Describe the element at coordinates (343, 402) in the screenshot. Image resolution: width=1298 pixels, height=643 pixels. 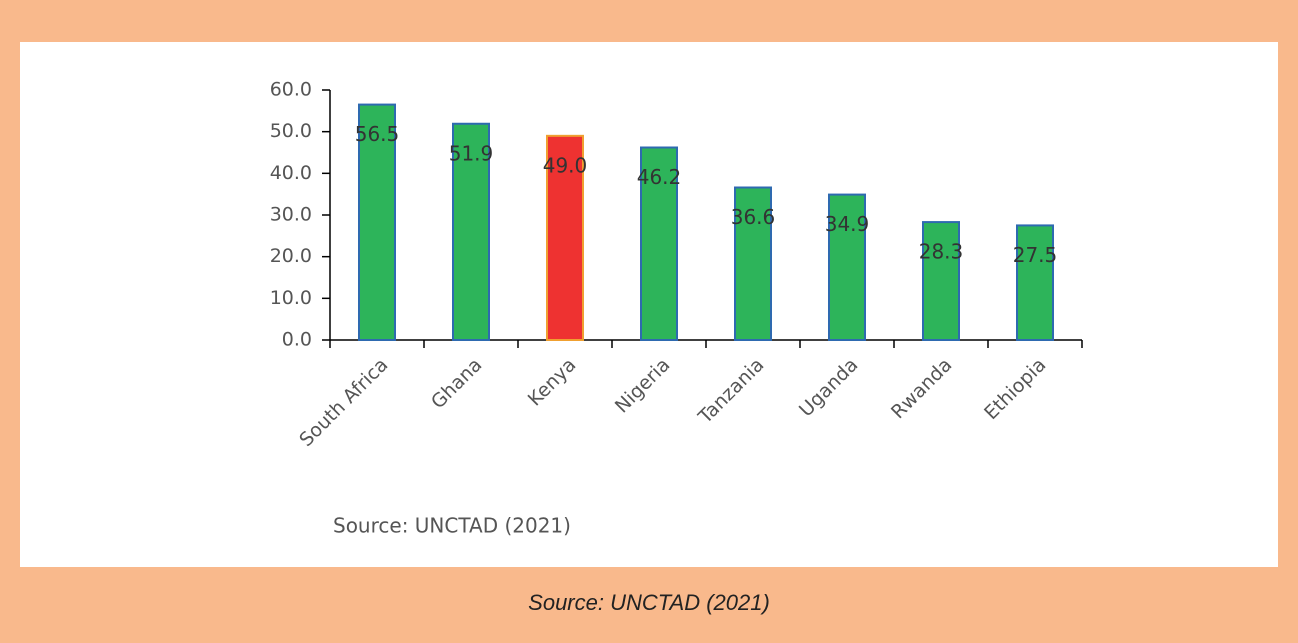
I see `x-tick-label: South Africa` at that location.